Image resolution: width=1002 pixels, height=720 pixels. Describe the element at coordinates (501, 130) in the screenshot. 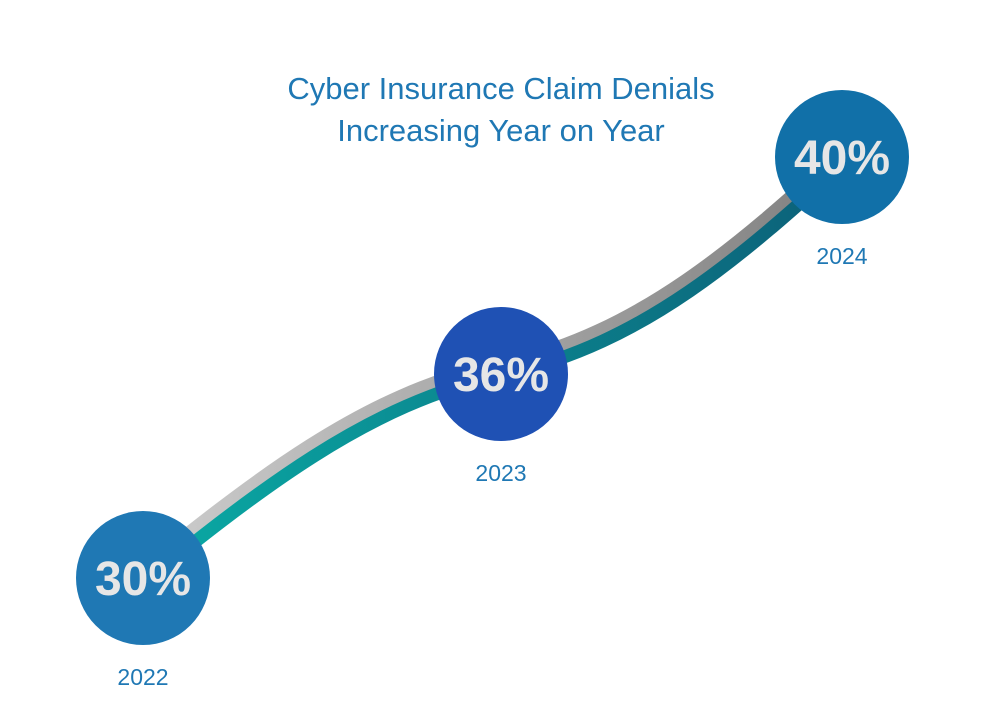

I see `chart-title-line-2: Increasing Year on Year` at that location.